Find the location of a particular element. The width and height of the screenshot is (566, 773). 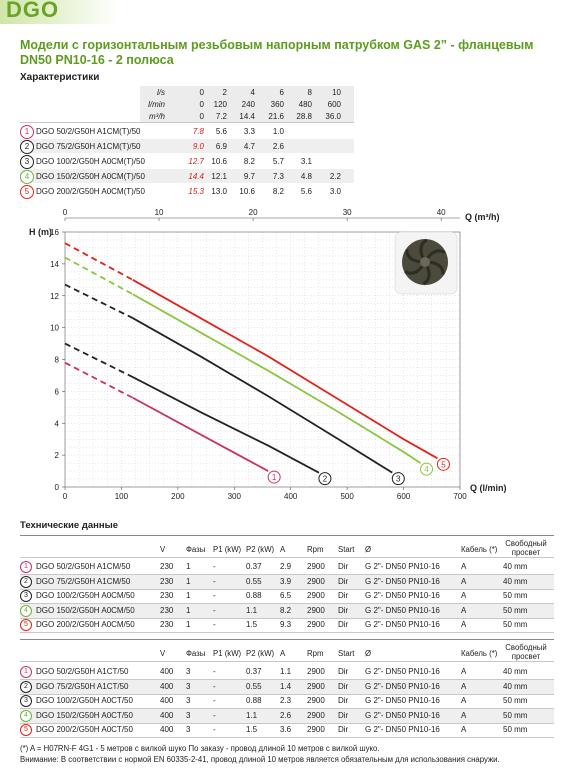

y-tick-label: 8 is located at coordinates (57, 360).